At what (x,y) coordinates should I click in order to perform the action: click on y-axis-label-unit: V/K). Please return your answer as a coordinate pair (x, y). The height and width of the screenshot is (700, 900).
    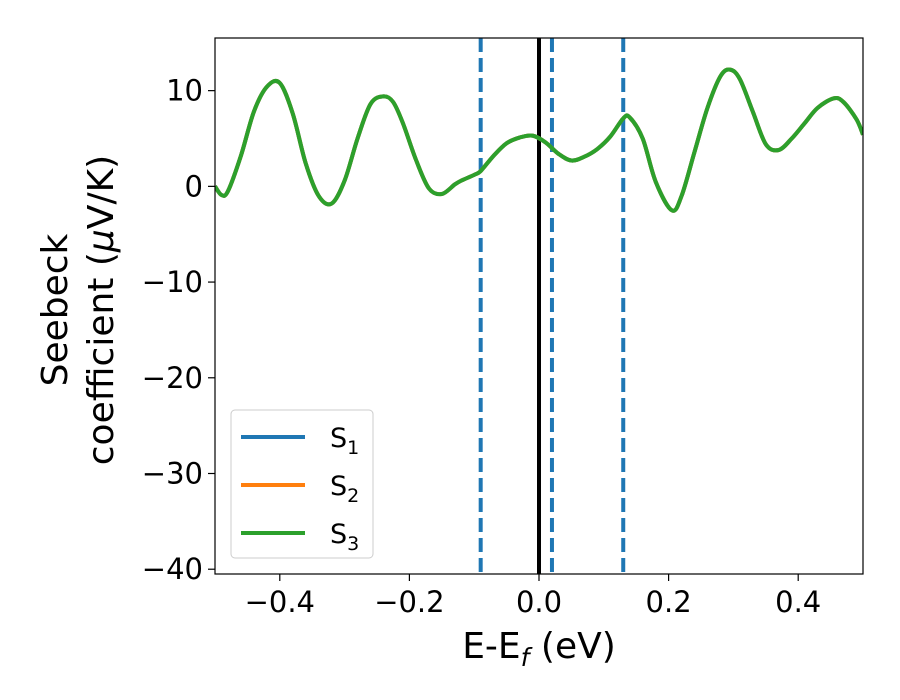
    Looking at the image, I should click on (101, 192).